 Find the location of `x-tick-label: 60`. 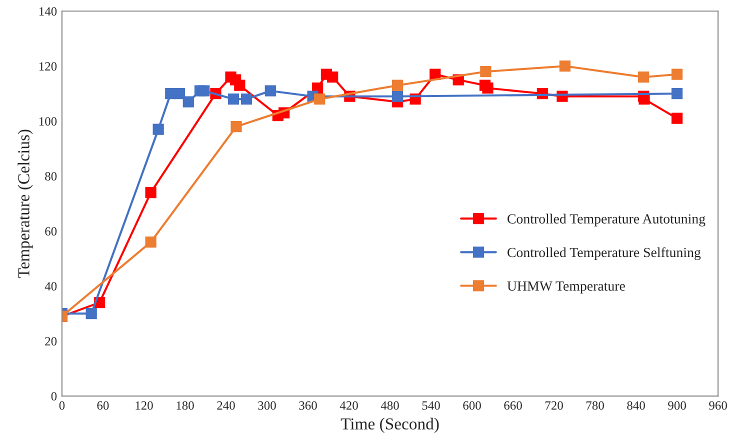

x-tick-label: 60 is located at coordinates (103, 405).